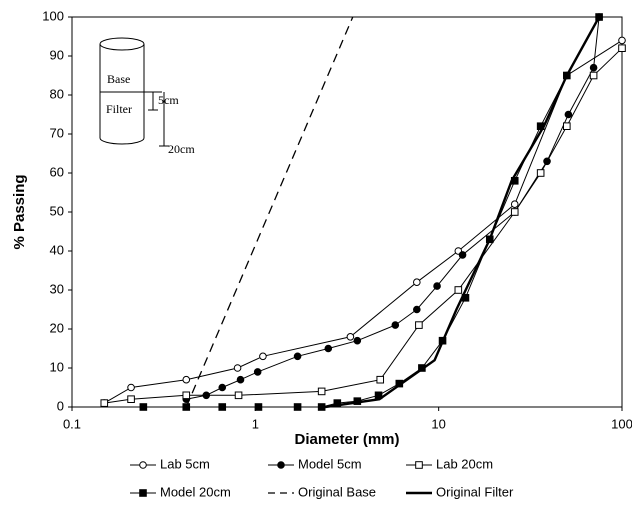  I want to click on y-axis-label: % Passing, so click(19, 211).